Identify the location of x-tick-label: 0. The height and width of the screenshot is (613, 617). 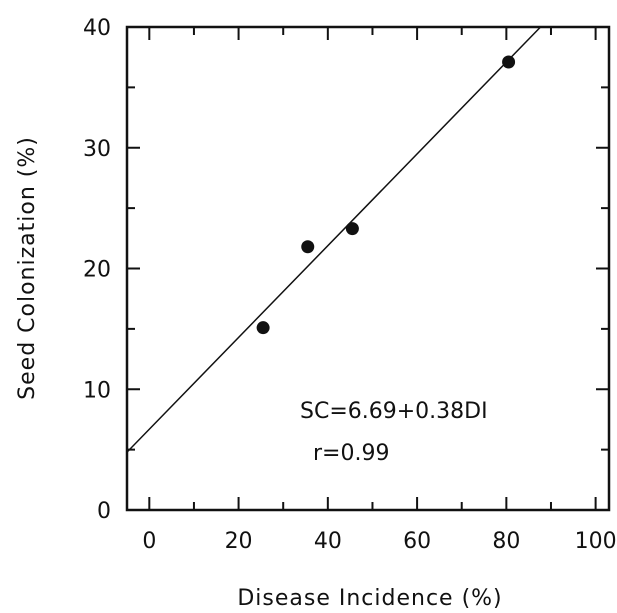
(149, 541).